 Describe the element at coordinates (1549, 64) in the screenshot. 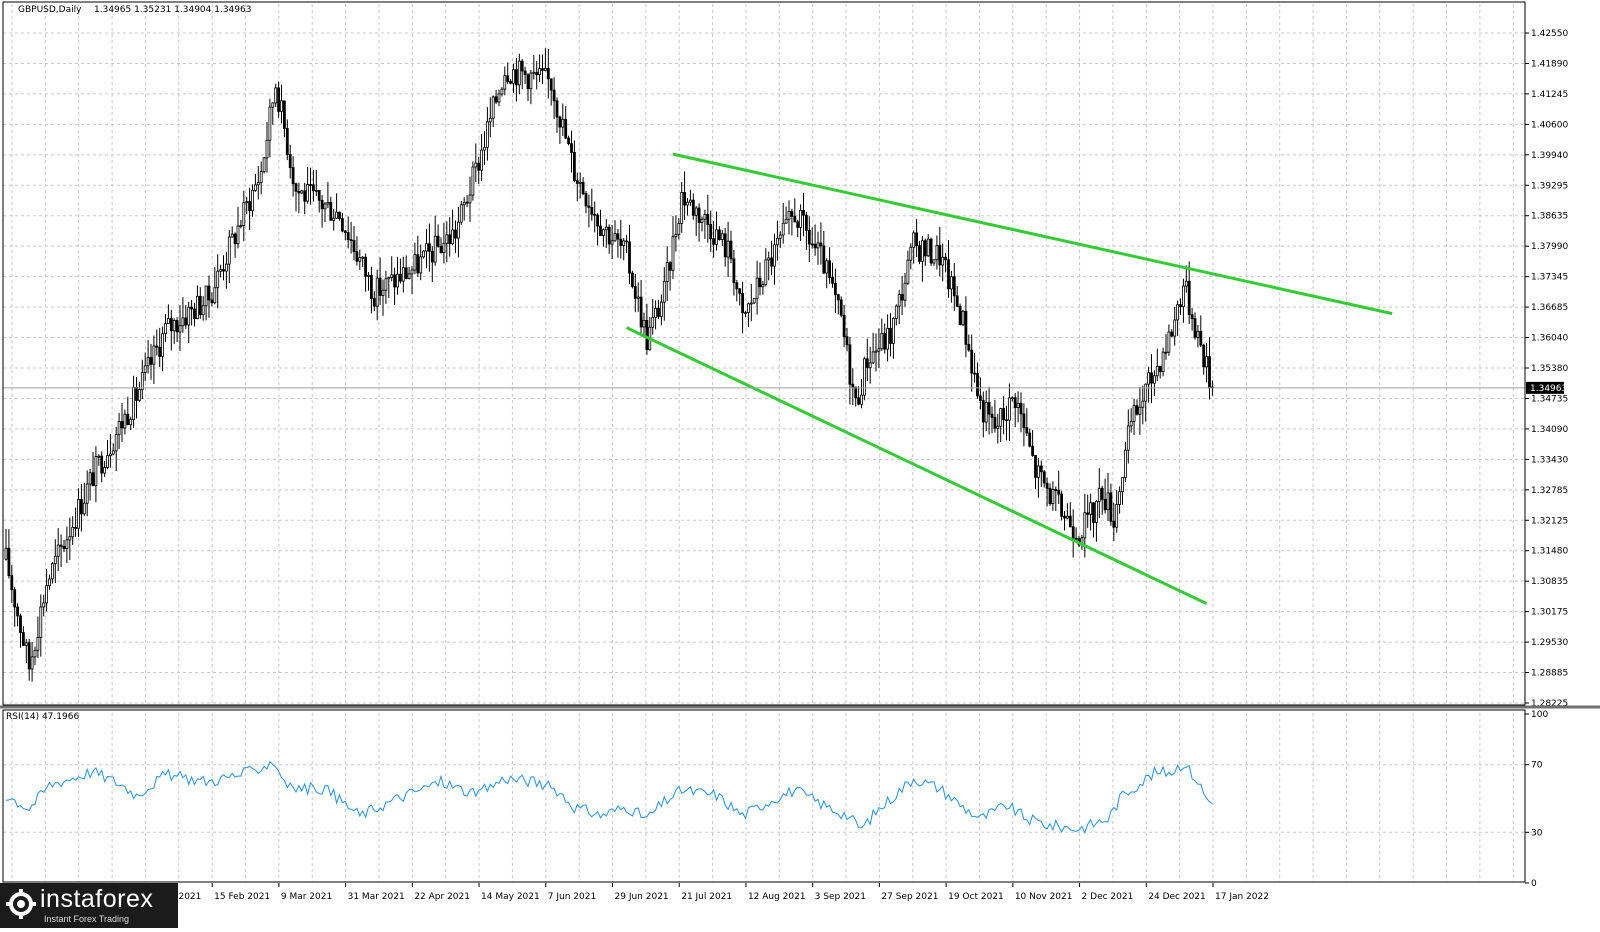

I see `price-tick-label: 1.41890` at that location.